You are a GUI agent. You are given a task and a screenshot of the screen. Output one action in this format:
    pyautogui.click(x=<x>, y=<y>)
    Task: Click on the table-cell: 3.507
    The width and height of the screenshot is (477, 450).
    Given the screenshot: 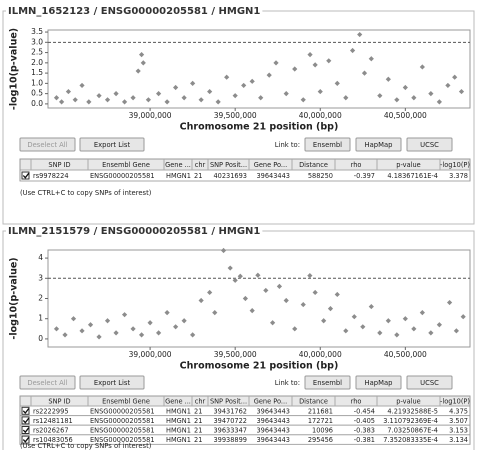 What is the action you would take?
    pyautogui.click(x=458, y=421)
    